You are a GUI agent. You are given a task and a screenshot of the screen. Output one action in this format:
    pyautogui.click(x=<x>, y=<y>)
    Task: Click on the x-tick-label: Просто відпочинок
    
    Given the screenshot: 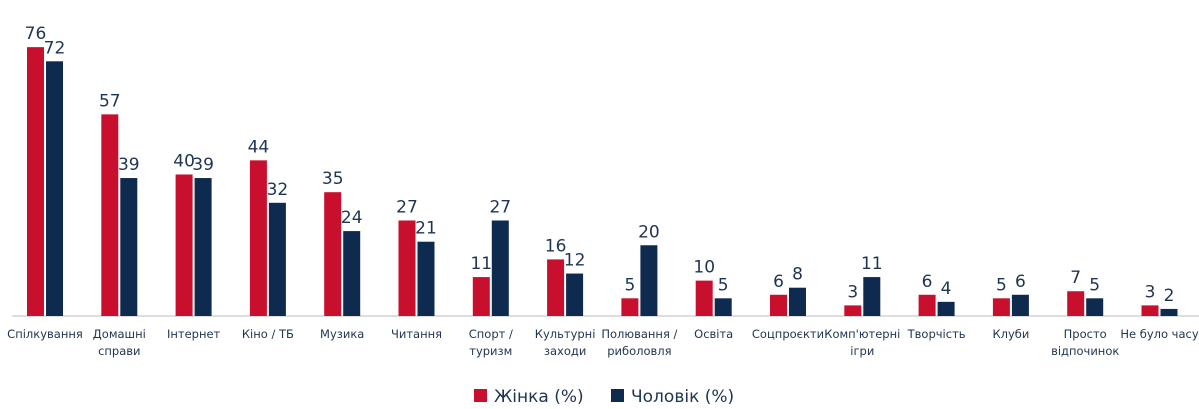 What is the action you would take?
    pyautogui.click(x=1085, y=342)
    